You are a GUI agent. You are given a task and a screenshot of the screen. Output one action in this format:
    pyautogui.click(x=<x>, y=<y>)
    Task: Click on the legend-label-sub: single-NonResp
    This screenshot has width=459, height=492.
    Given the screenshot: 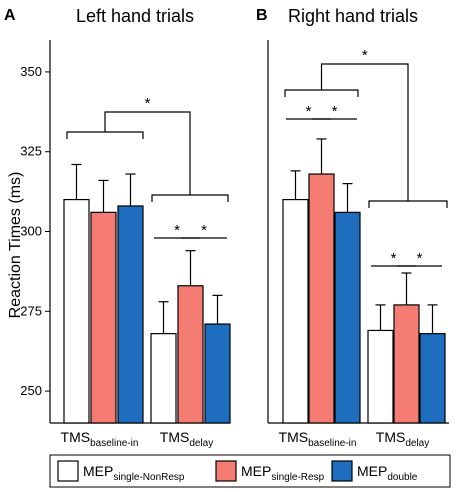 What is the action you would take?
    pyautogui.click(x=149, y=477)
    